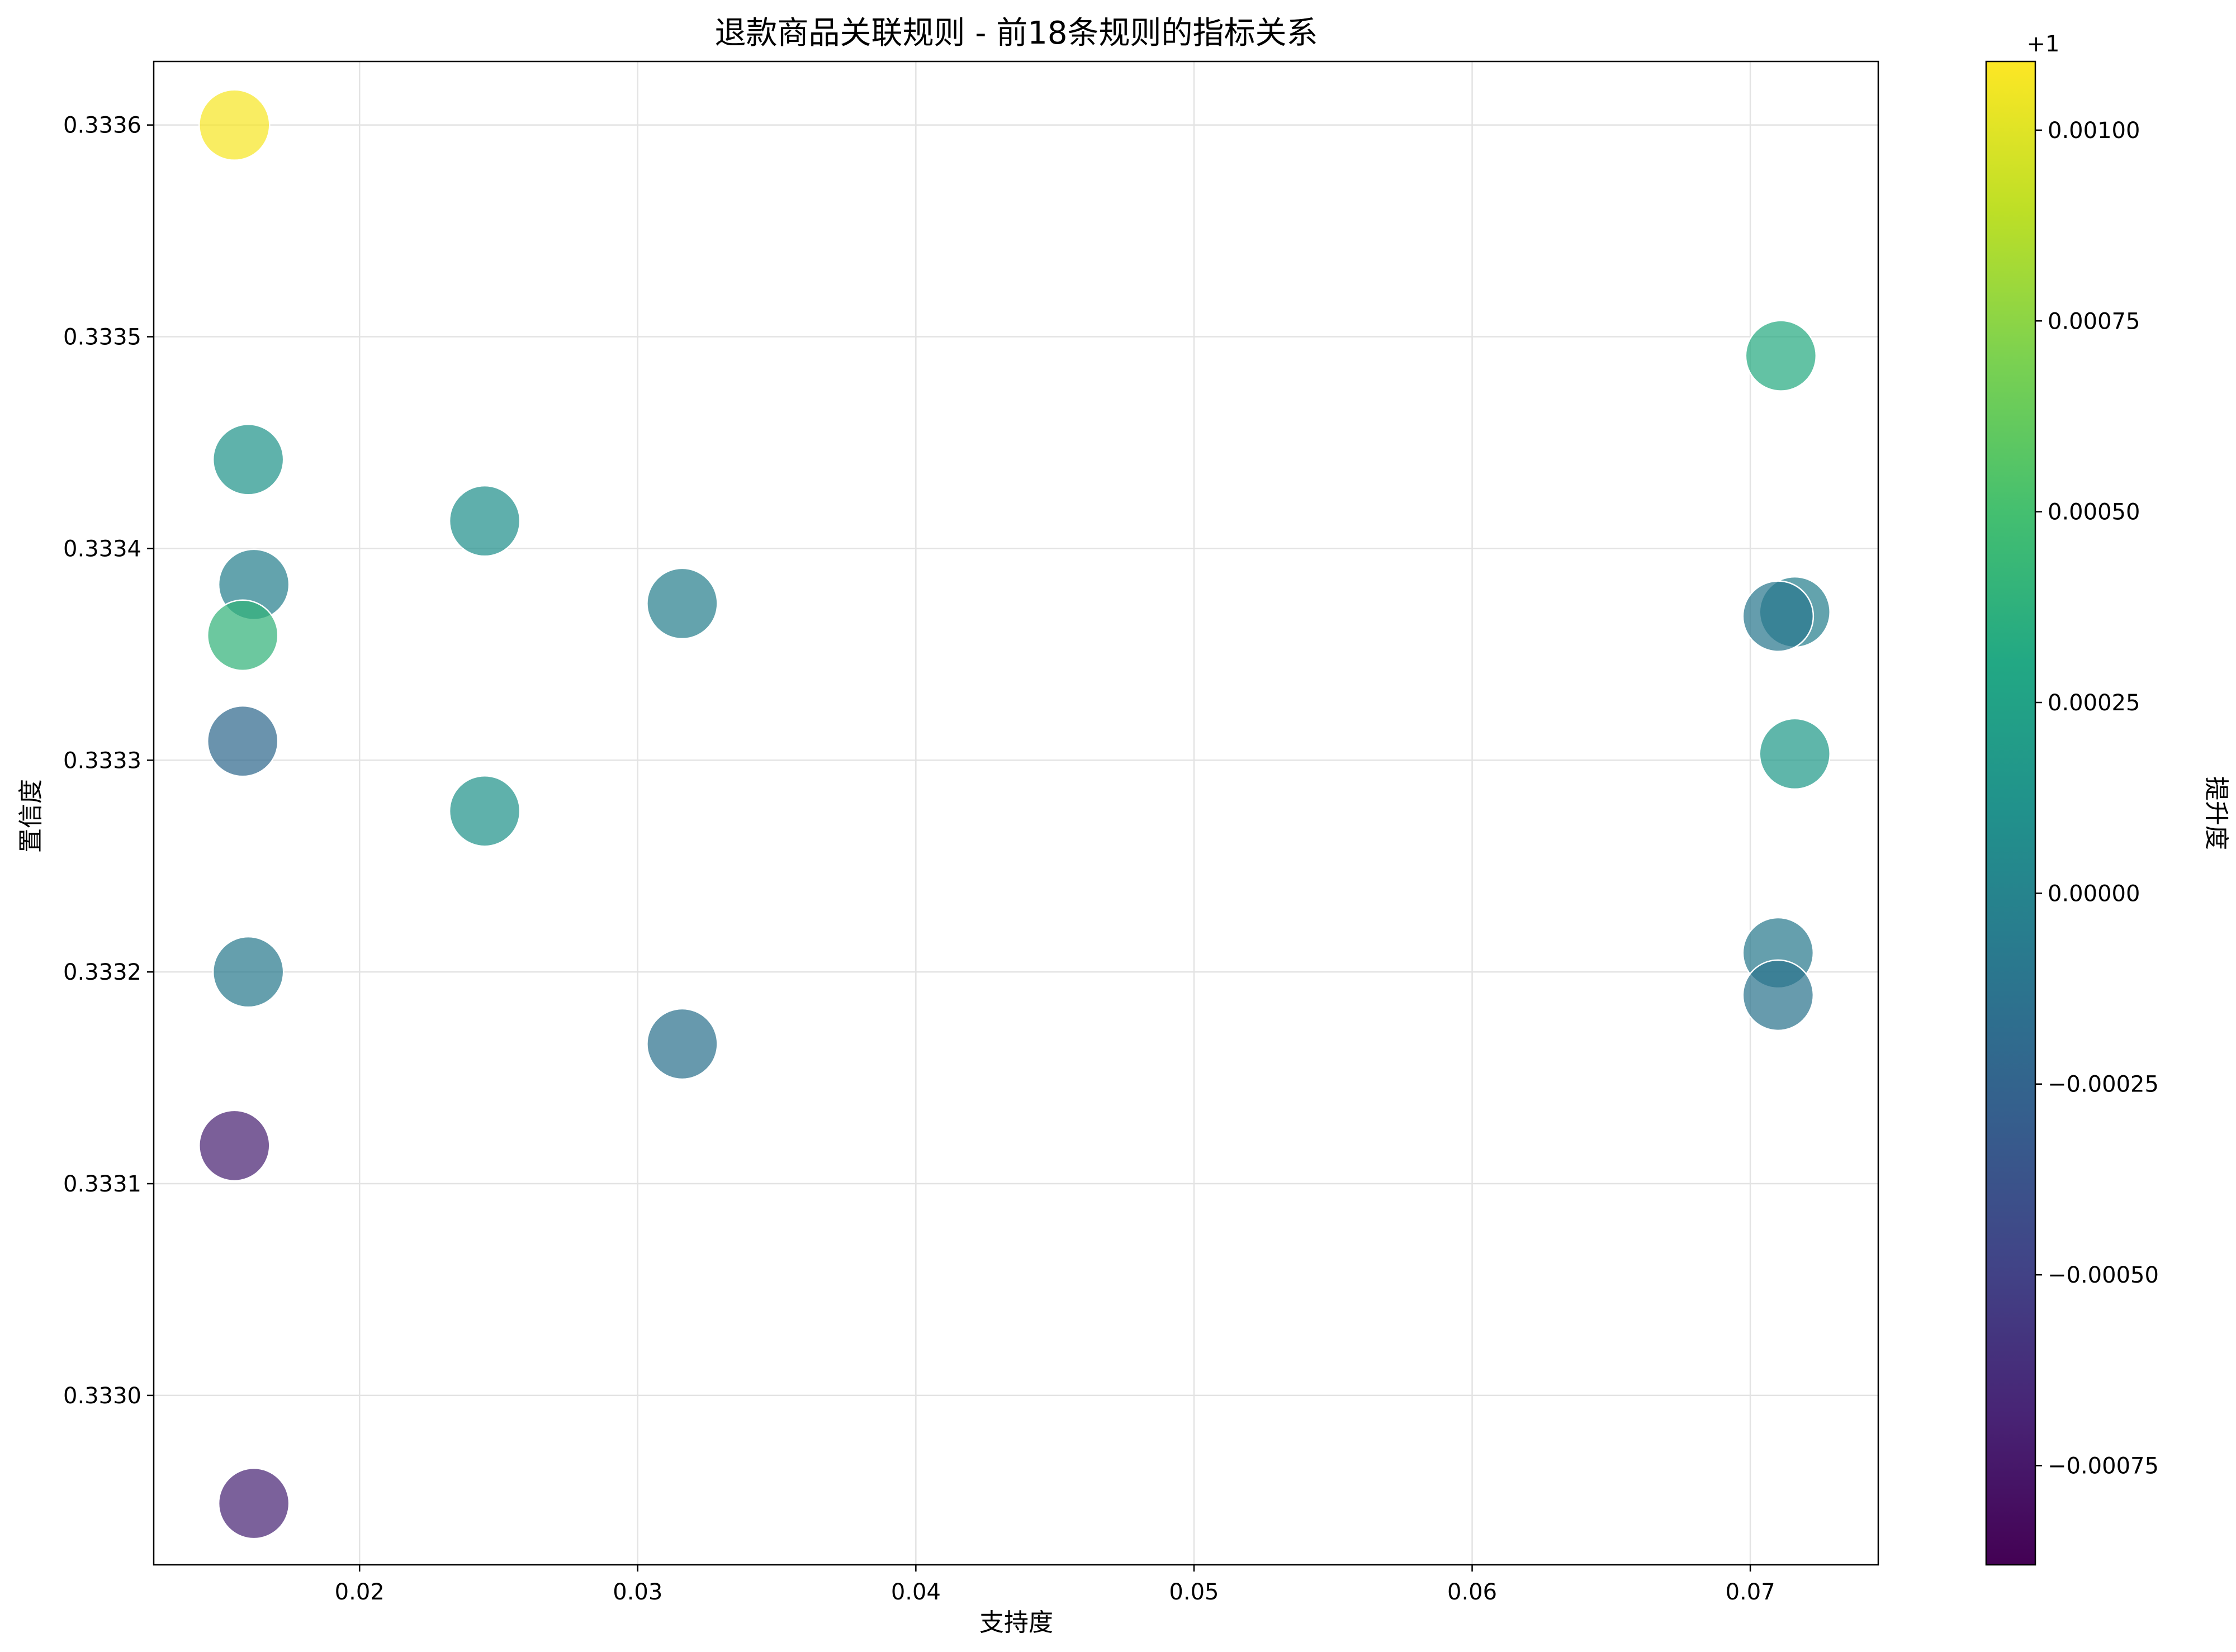 The width and height of the screenshot is (2236, 1652). Describe the element at coordinates (102, 760) in the screenshot. I see `y-tick-label: 0.3333` at that location.